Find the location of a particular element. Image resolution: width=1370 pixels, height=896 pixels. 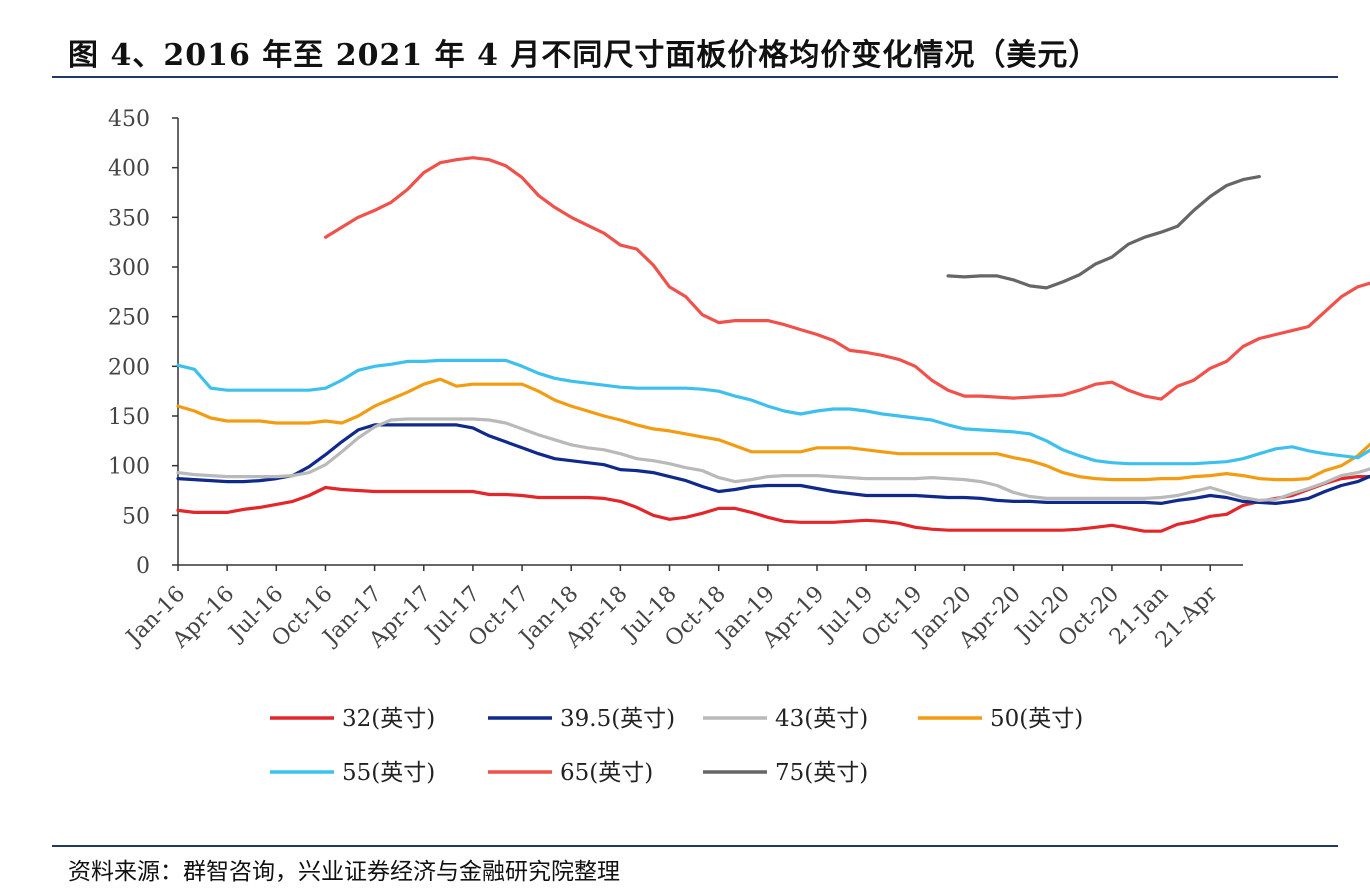

legend-label: 32(英寸) is located at coordinates (388, 719).